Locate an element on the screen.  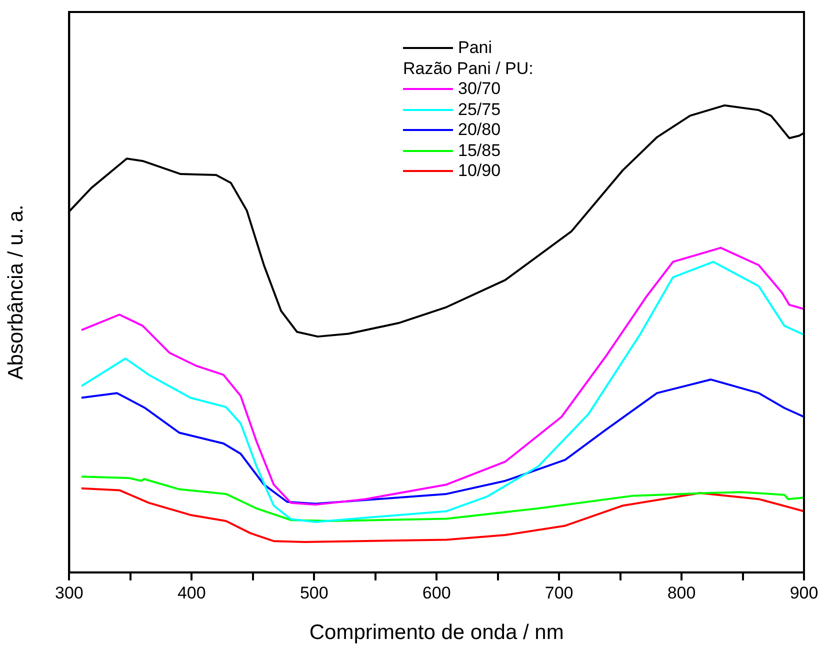
legend-title: Razão Pani / PU: is located at coordinates (468, 68).